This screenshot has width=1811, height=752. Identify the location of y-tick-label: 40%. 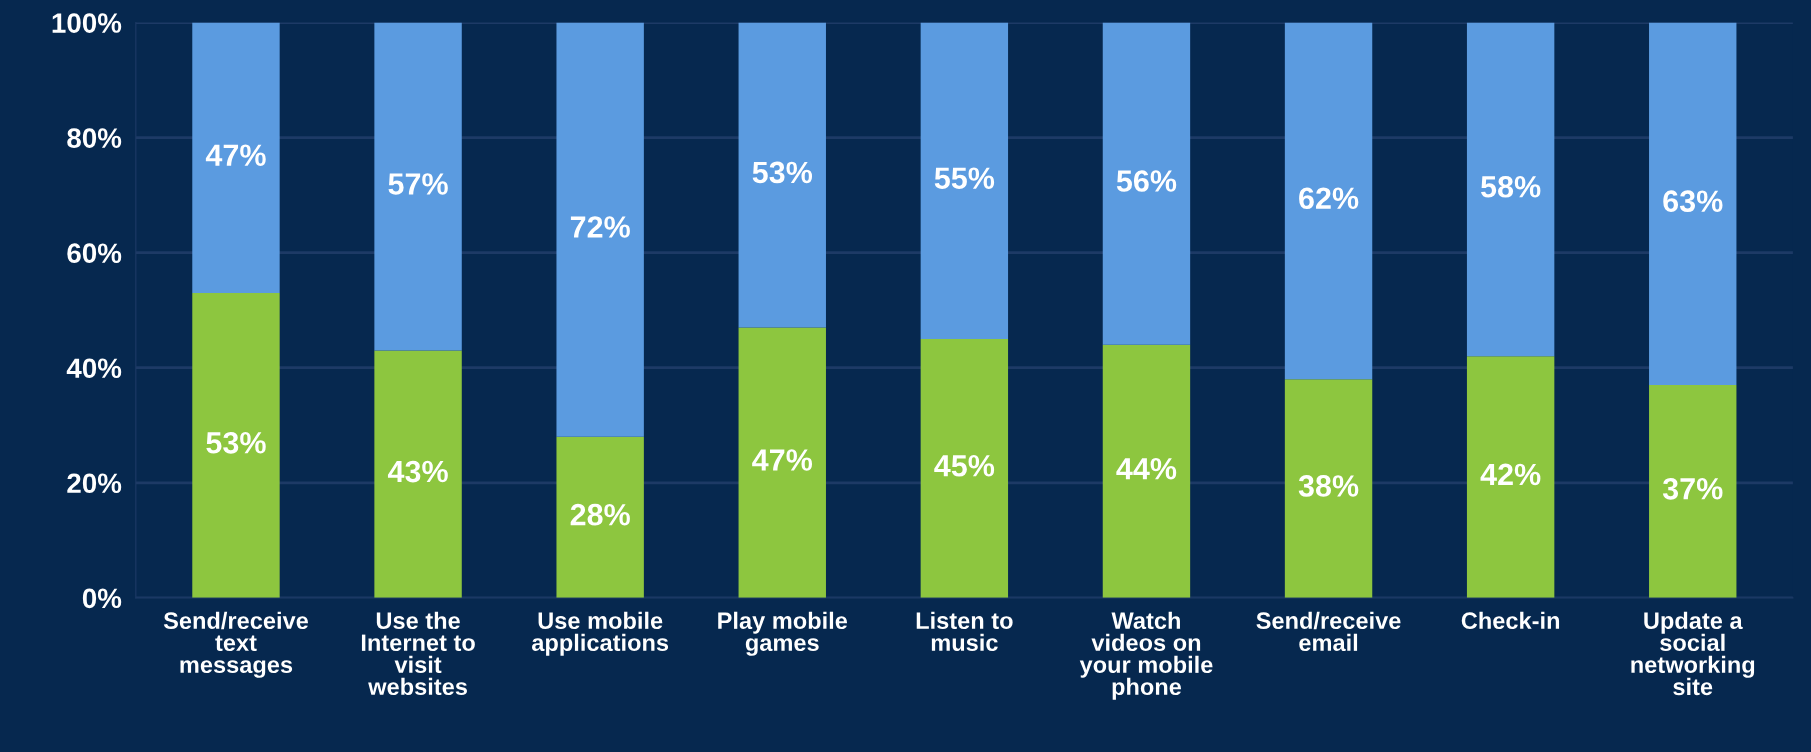
(94, 368).